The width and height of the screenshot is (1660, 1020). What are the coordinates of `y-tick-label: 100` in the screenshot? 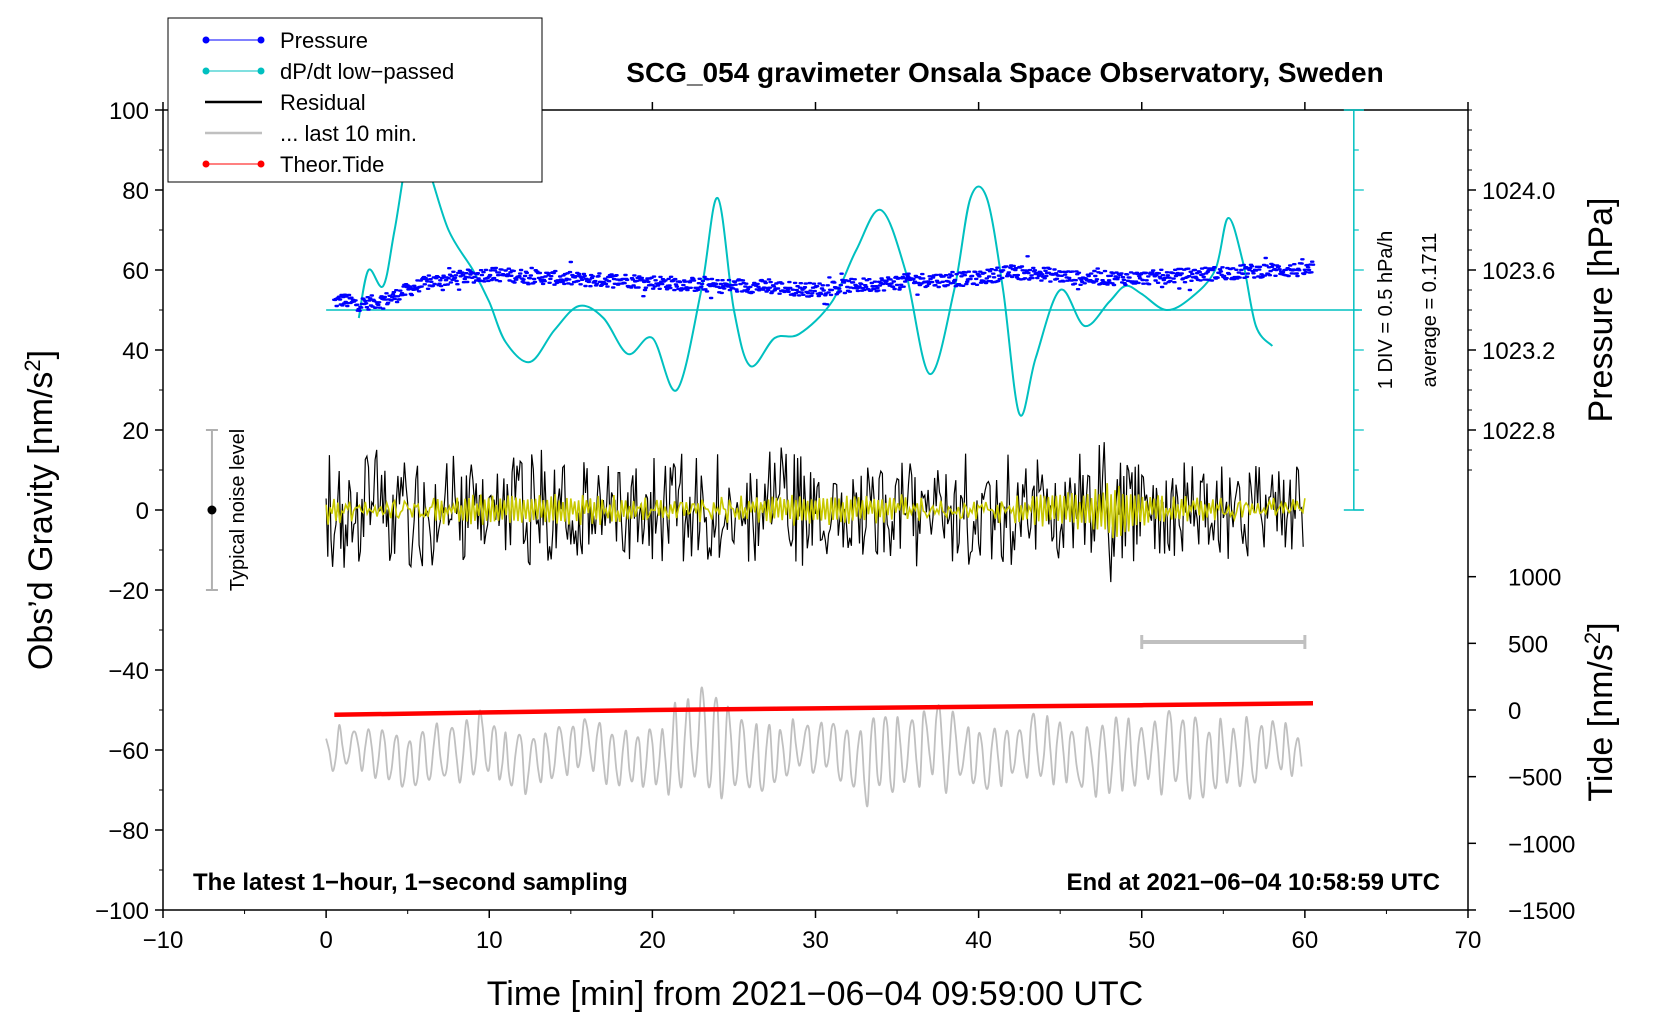 It's located at (129, 111).